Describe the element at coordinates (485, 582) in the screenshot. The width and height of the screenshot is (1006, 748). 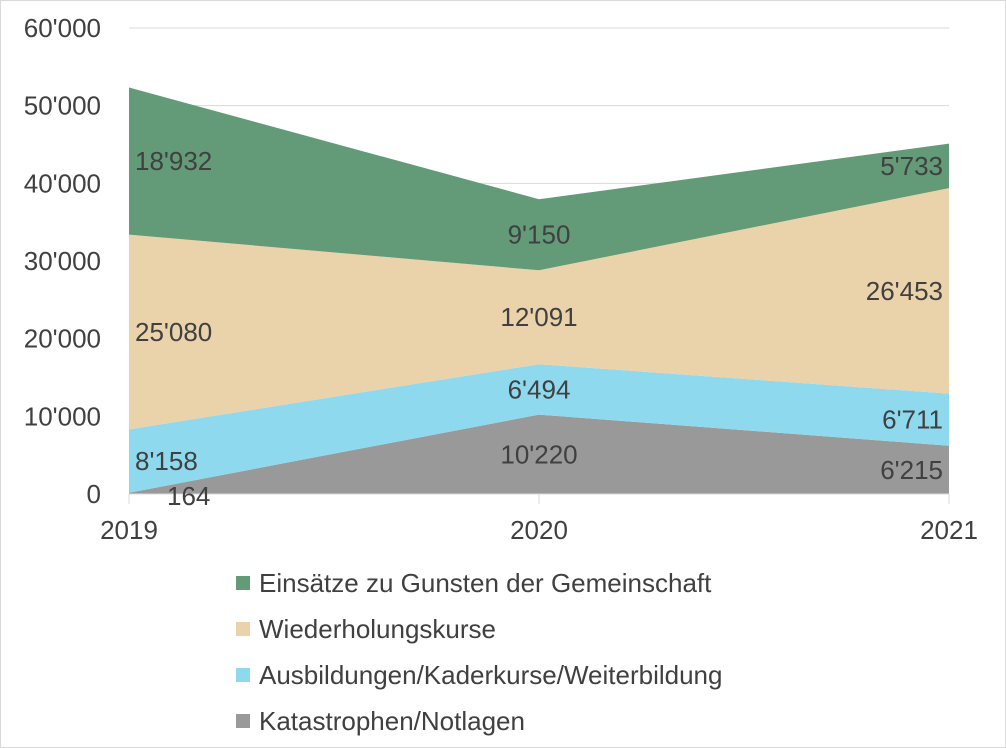
I see `legend-label: Einsätze zu Gunsten der Gemeinschaft` at that location.